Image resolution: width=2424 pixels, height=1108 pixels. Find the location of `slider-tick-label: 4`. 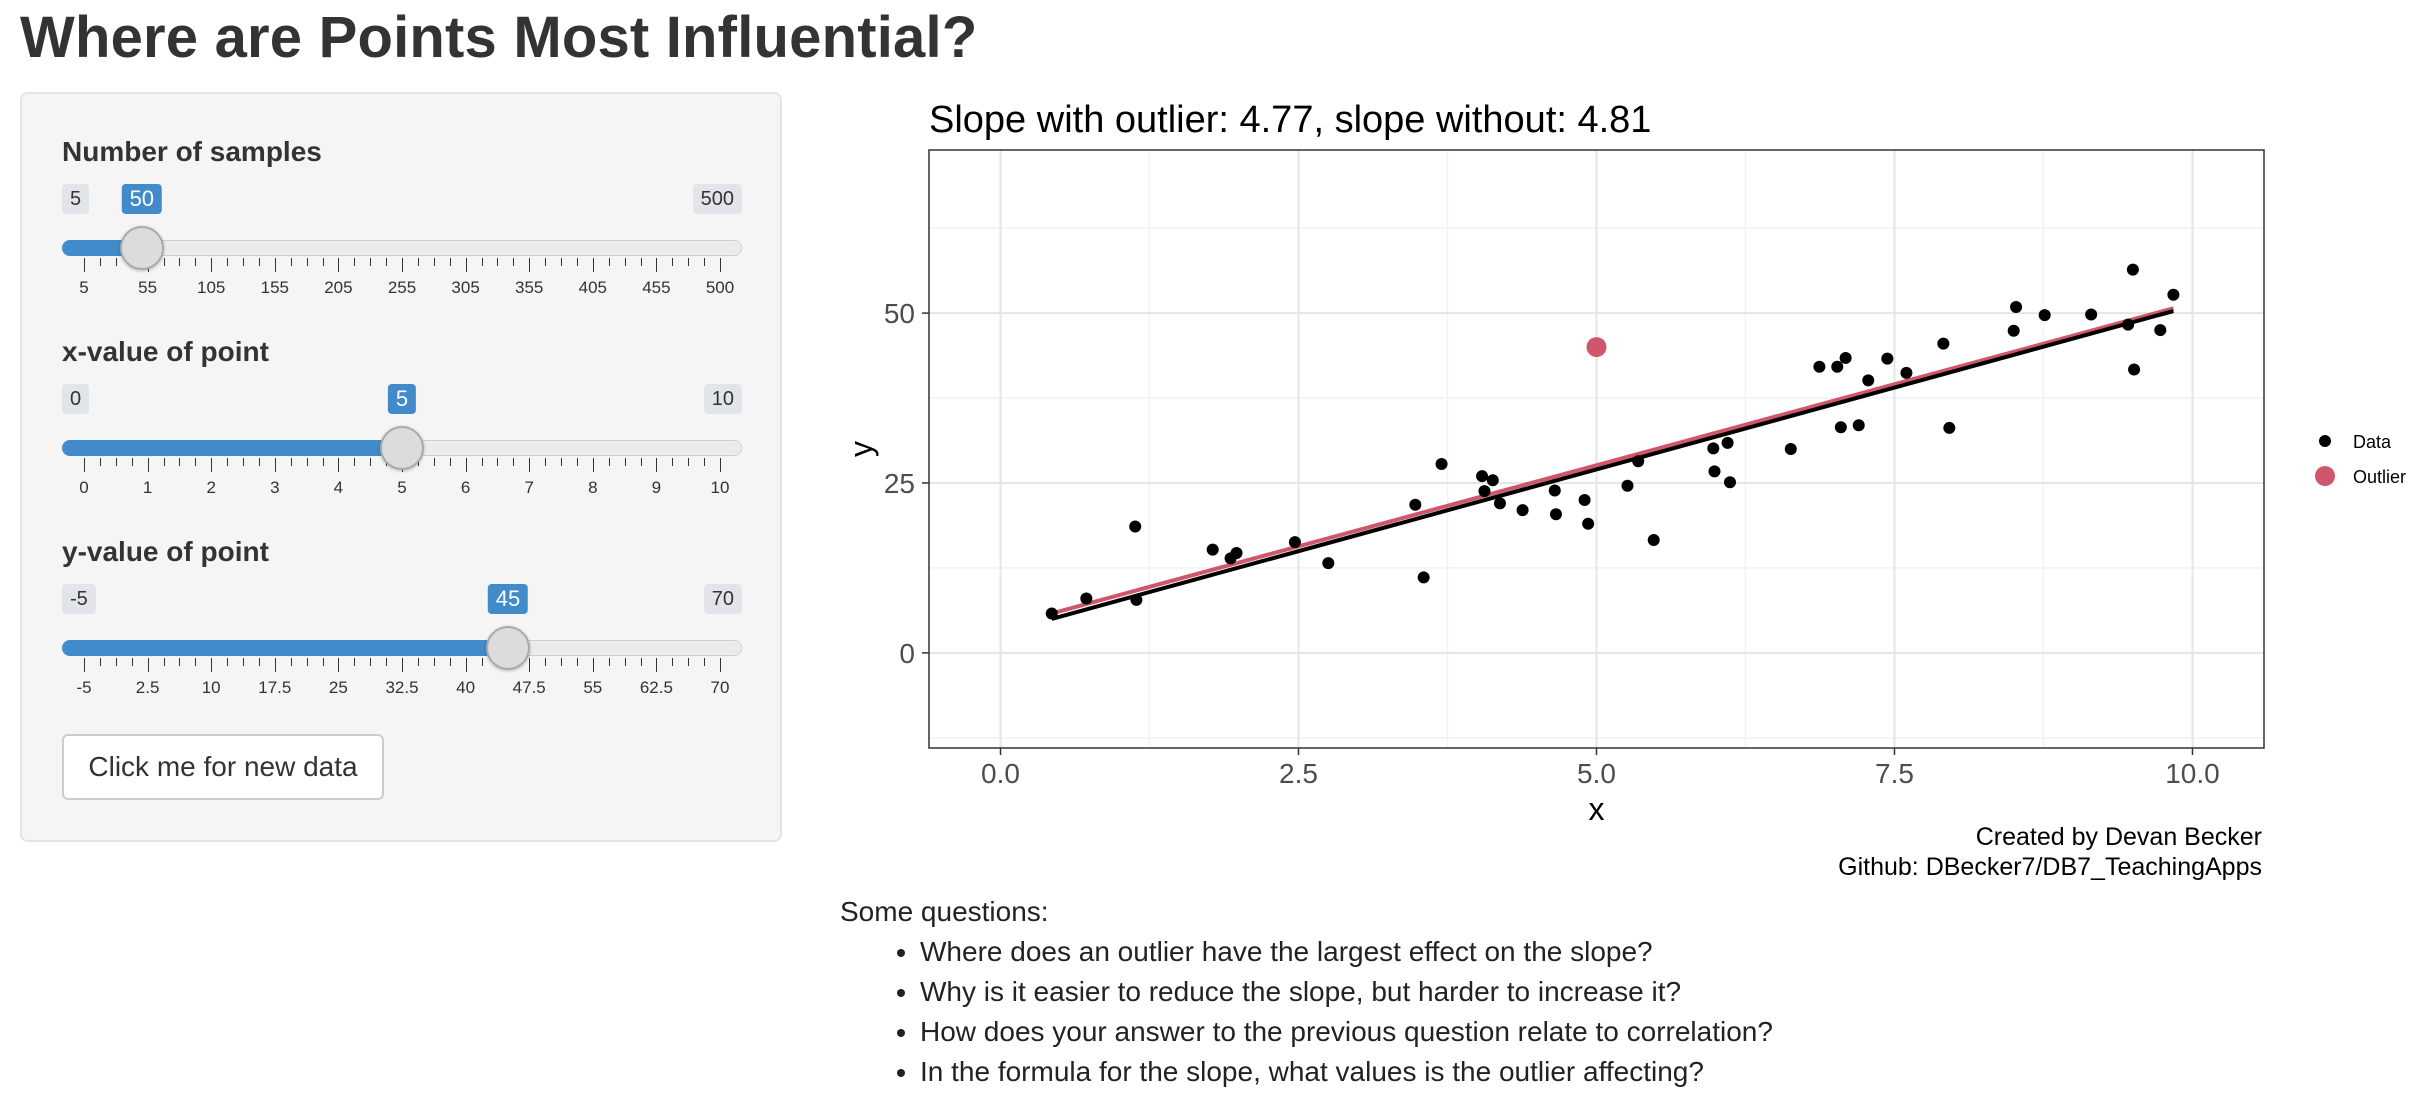

slider-tick-label: 4 is located at coordinates (338, 487).